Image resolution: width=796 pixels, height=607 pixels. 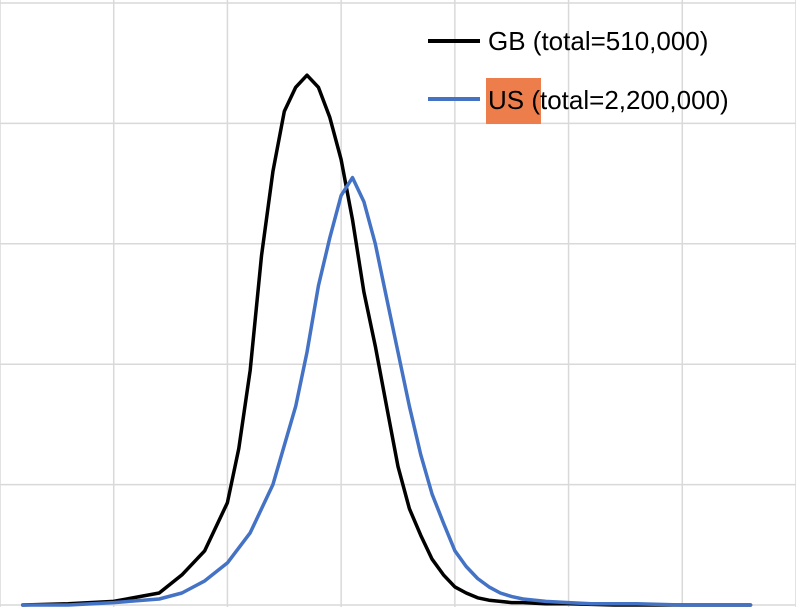 I want to click on legend-label-highlight, so click(x=513, y=101).